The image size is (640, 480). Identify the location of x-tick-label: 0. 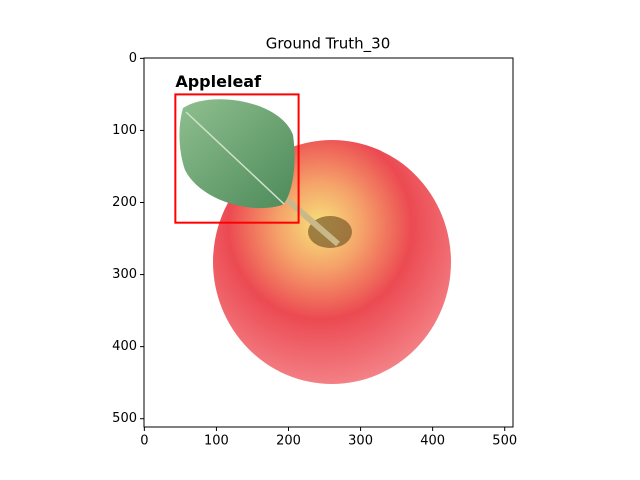
(144, 441).